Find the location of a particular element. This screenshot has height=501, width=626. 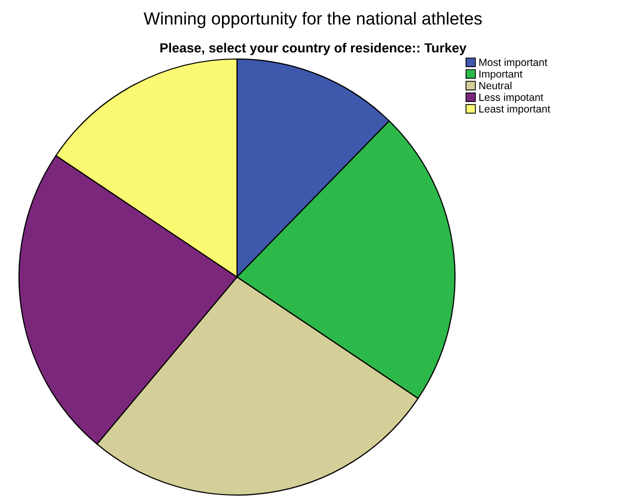

legend-label: Neutral is located at coordinates (495, 86).